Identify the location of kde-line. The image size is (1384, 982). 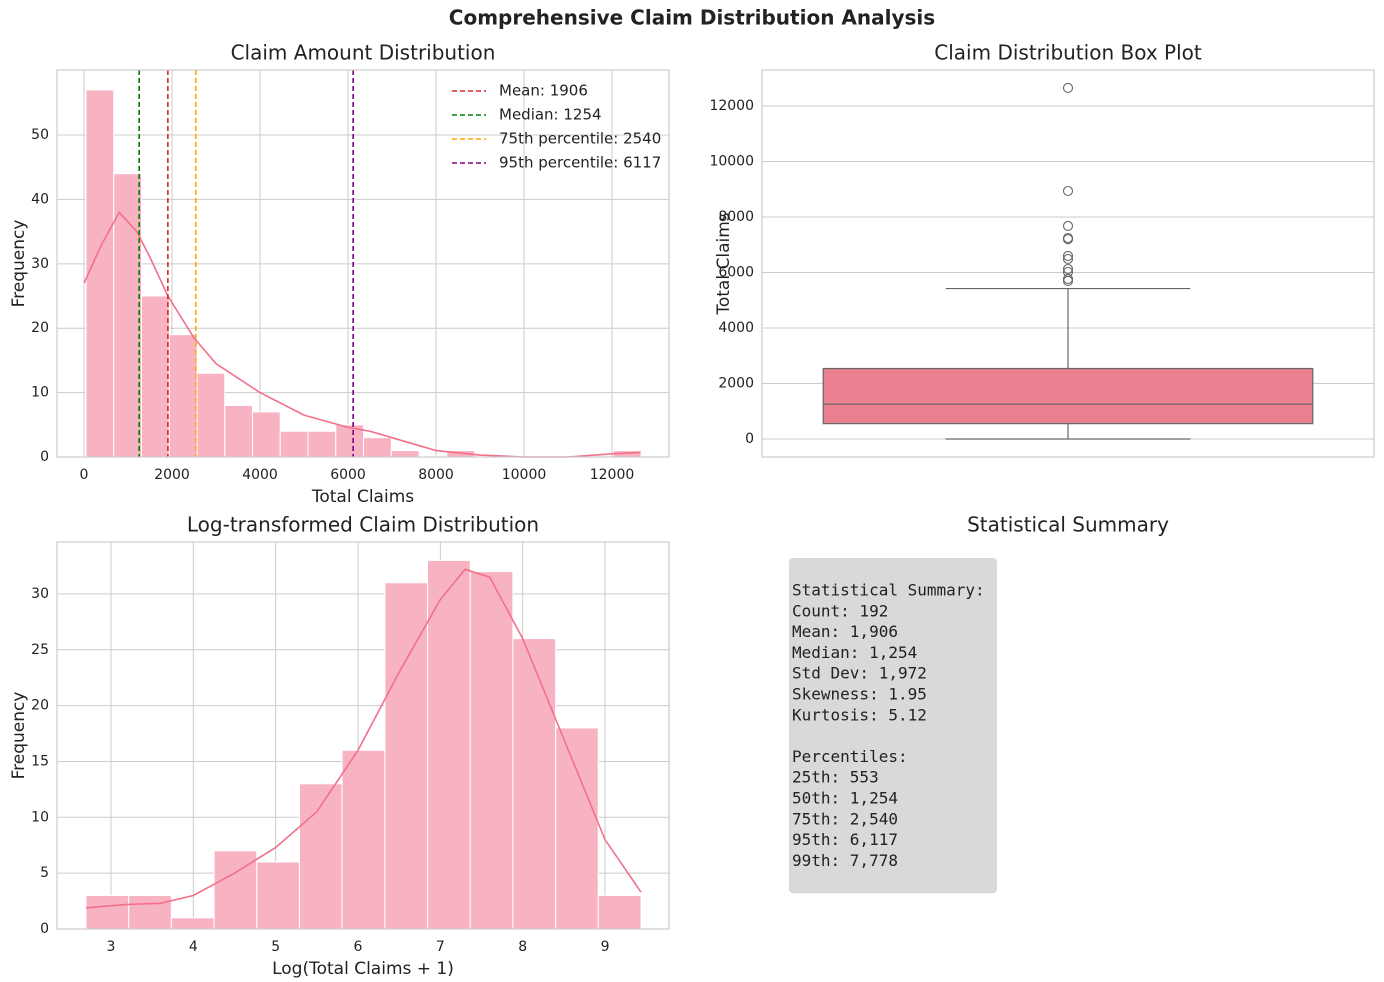
(363, 738).